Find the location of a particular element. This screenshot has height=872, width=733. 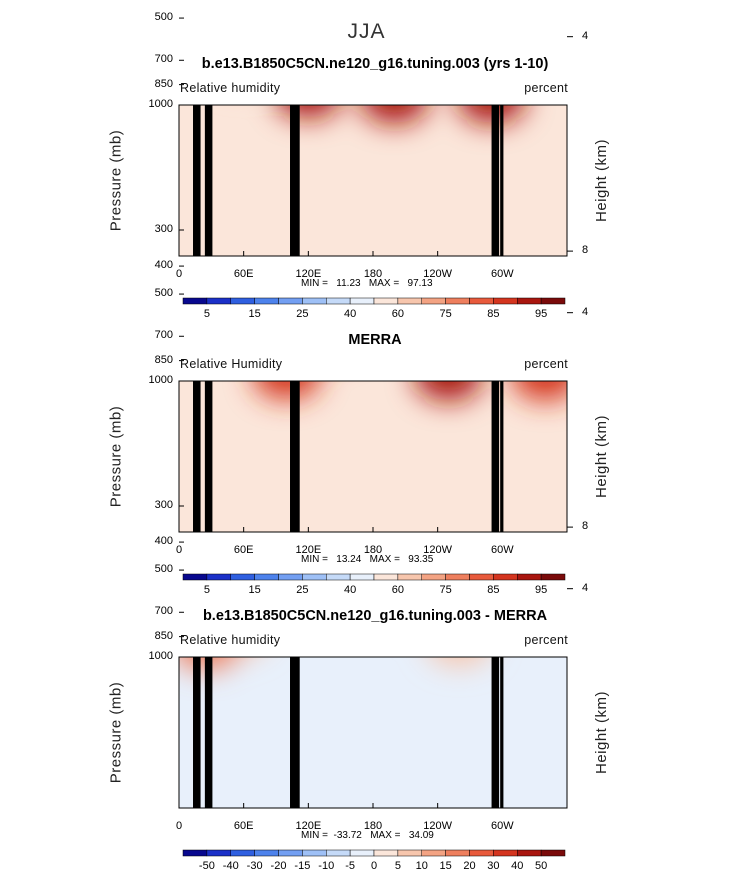

colorbar-label-1-6: 85 is located at coordinates (493, 314).